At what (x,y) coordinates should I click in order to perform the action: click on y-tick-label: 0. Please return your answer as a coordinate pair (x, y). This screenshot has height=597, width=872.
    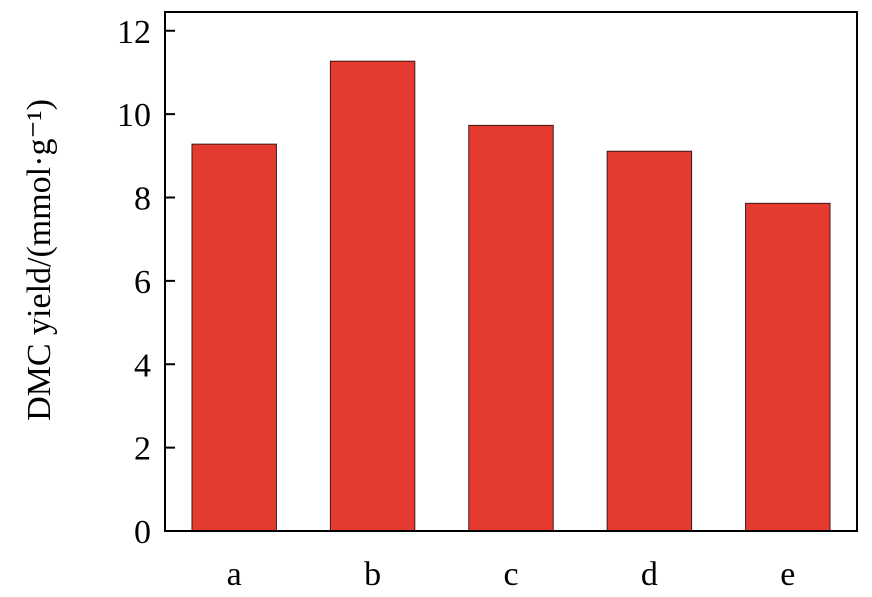
    Looking at the image, I should click on (142, 532).